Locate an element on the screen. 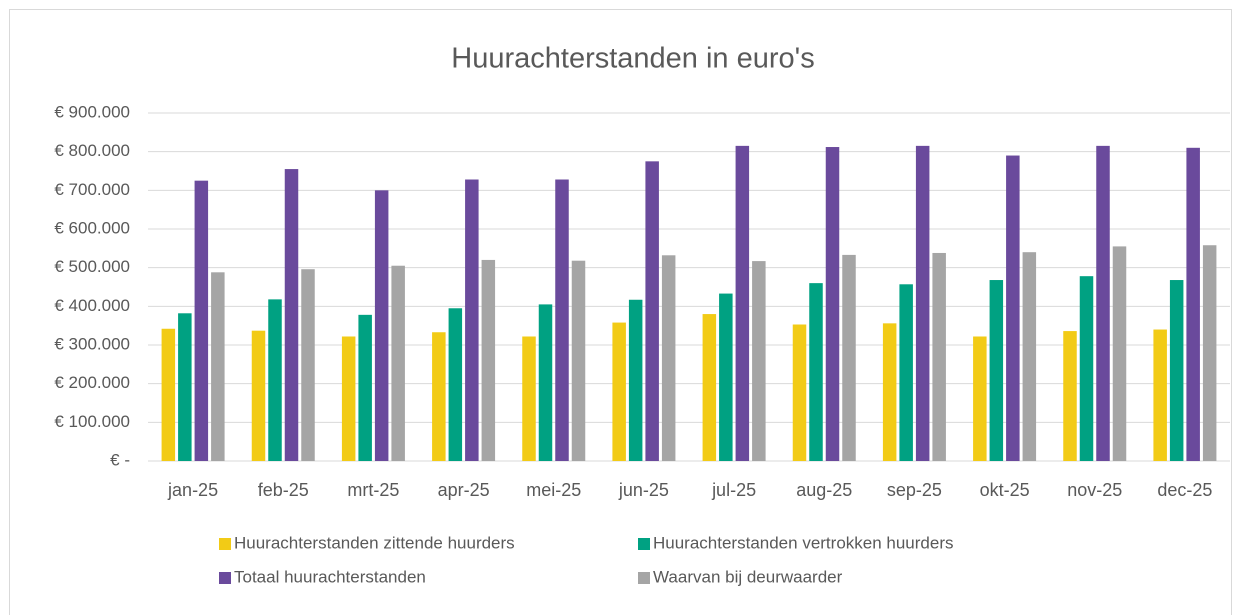 The image size is (1241, 615). x-tick-label: aug-25 is located at coordinates (824, 490).